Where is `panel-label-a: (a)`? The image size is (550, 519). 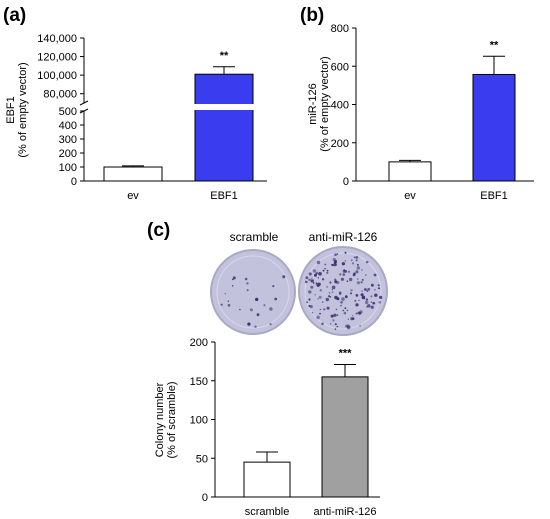
panel-label-a: (a) is located at coordinates (14, 15).